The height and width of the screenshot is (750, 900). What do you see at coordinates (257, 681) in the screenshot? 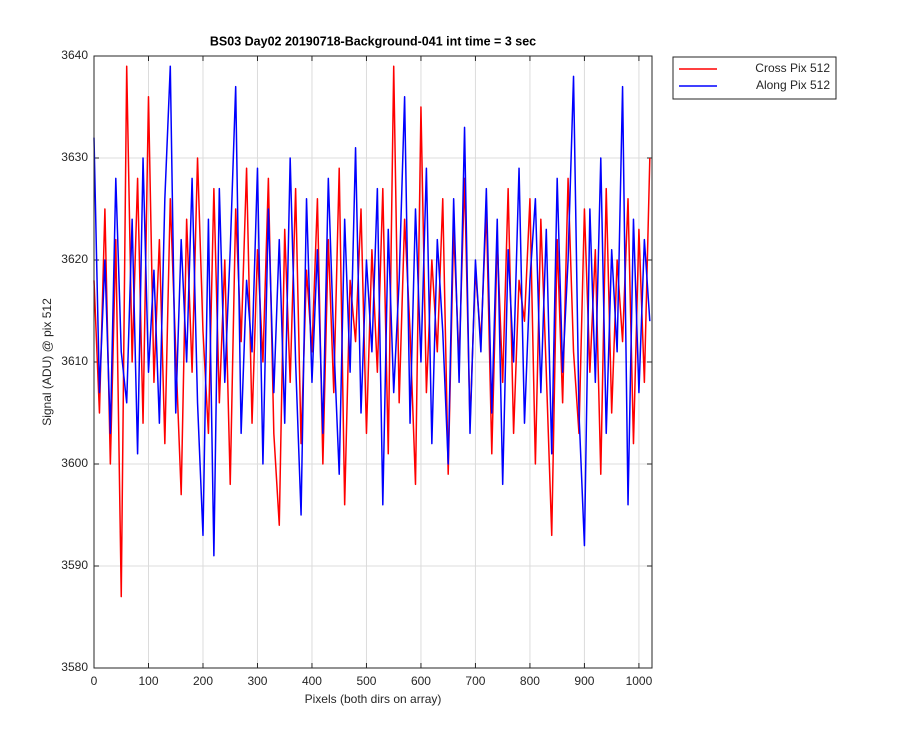
I see `x-tick-label: 300` at bounding box center [257, 681].